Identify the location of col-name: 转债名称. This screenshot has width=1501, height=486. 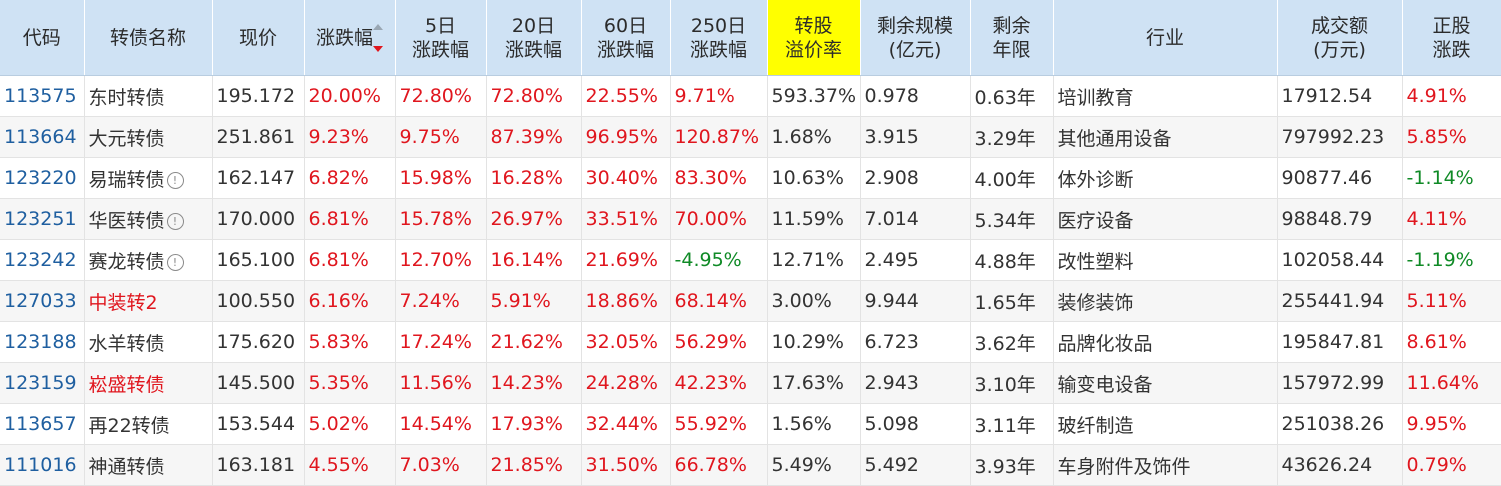
(148, 38).